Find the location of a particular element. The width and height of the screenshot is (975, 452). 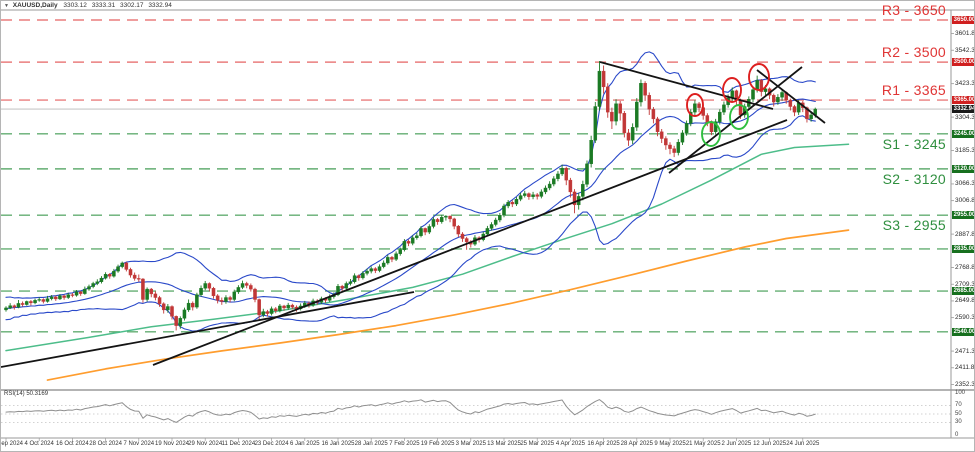

price-tick-label: 3185.35 is located at coordinates (965, 151).